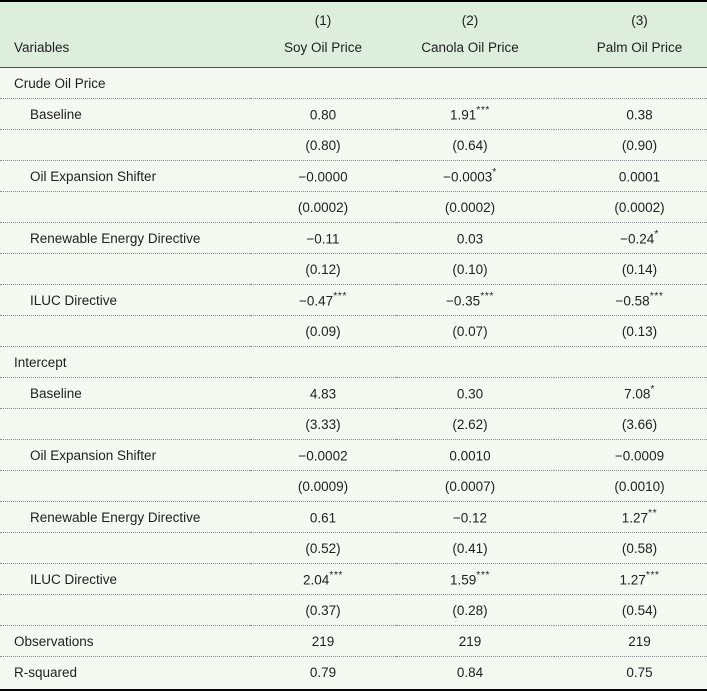  I want to click on se-value: (0.12), so click(323, 269).